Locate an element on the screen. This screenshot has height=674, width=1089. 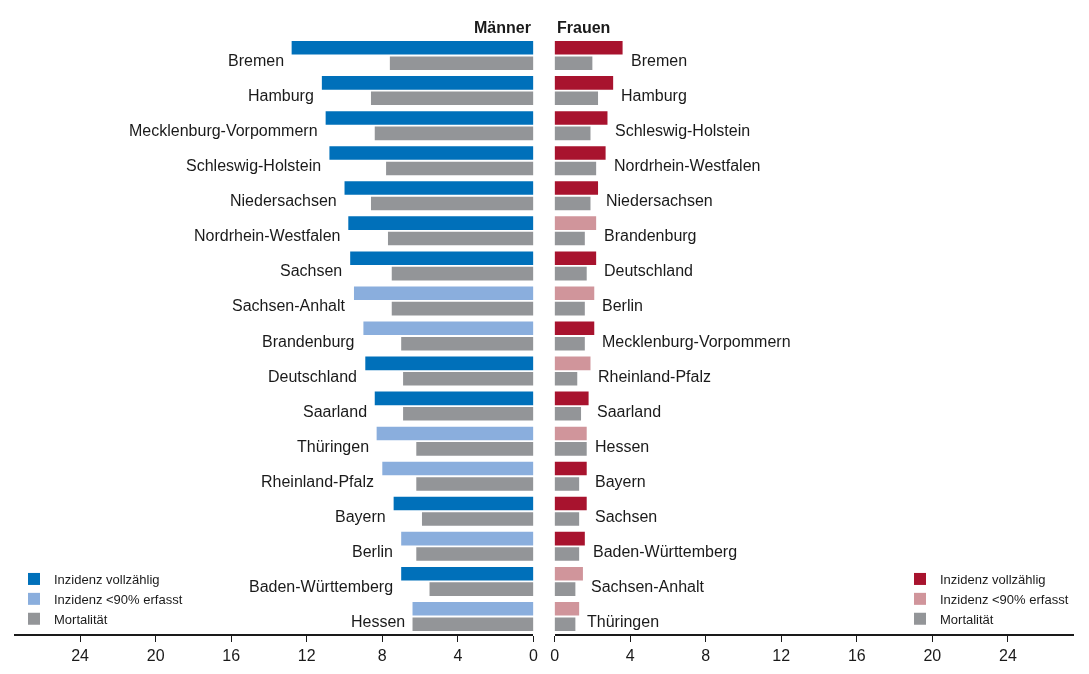
y-tick-label: Deutschland is located at coordinates (312, 376).